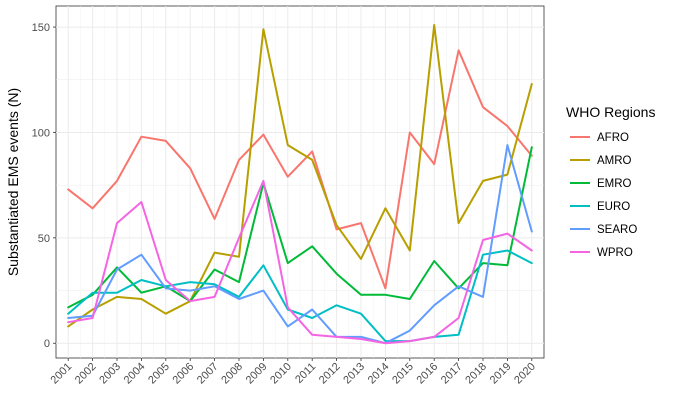  What do you see at coordinates (613, 207) in the screenshot?
I see `legend-label-euro: EURO` at bounding box center [613, 207].